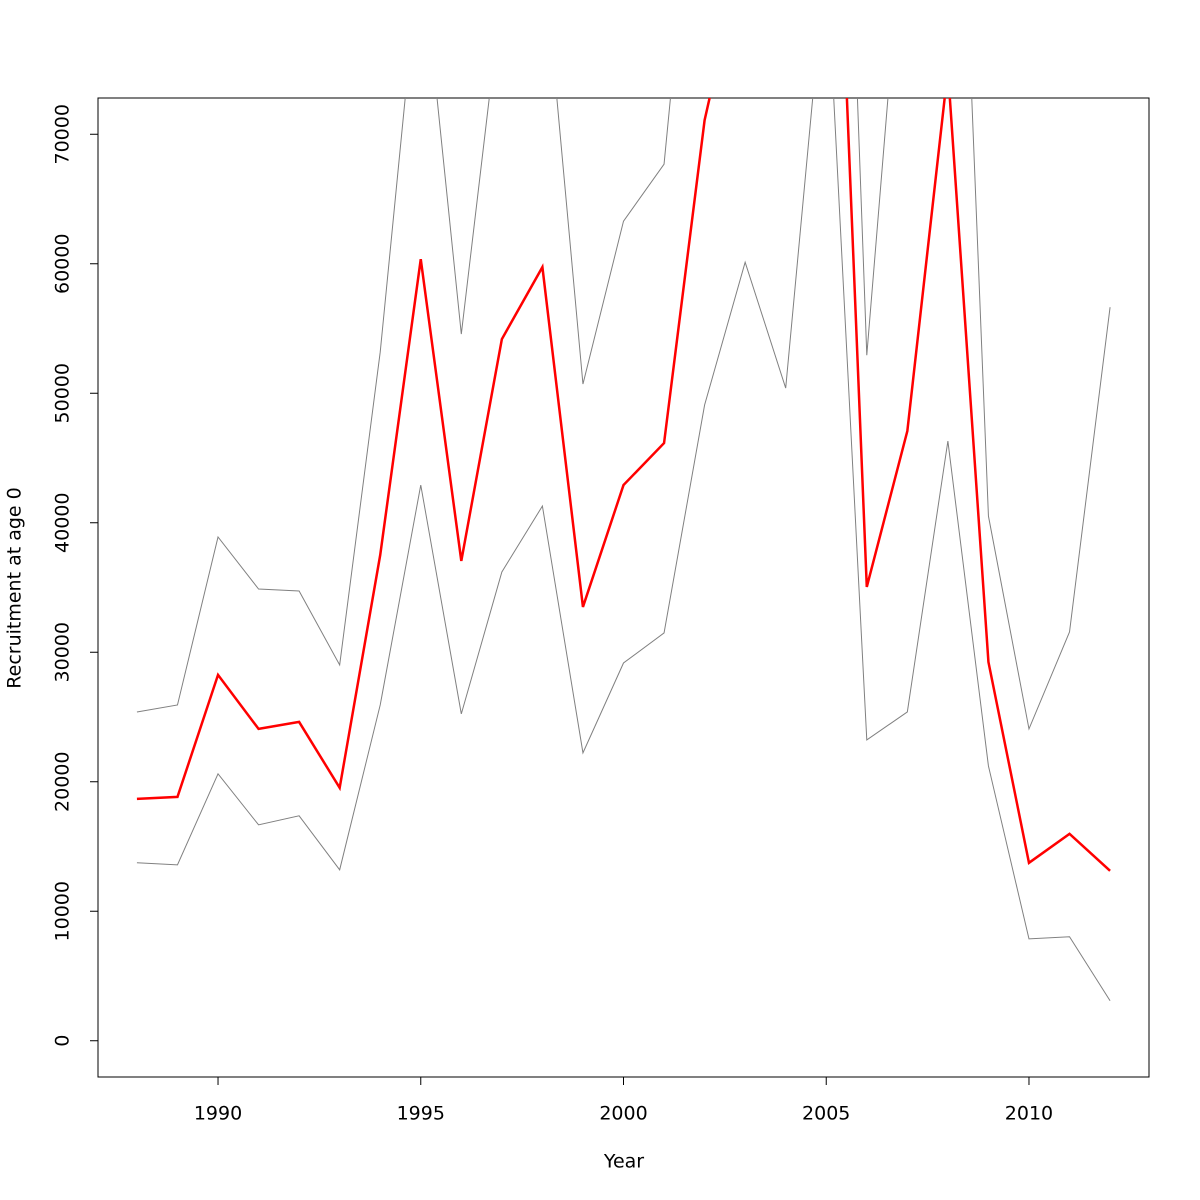 This screenshot has width=1200, height=1200. Describe the element at coordinates (63, 911) in the screenshot. I see `y-tick-label: 10000` at that location.